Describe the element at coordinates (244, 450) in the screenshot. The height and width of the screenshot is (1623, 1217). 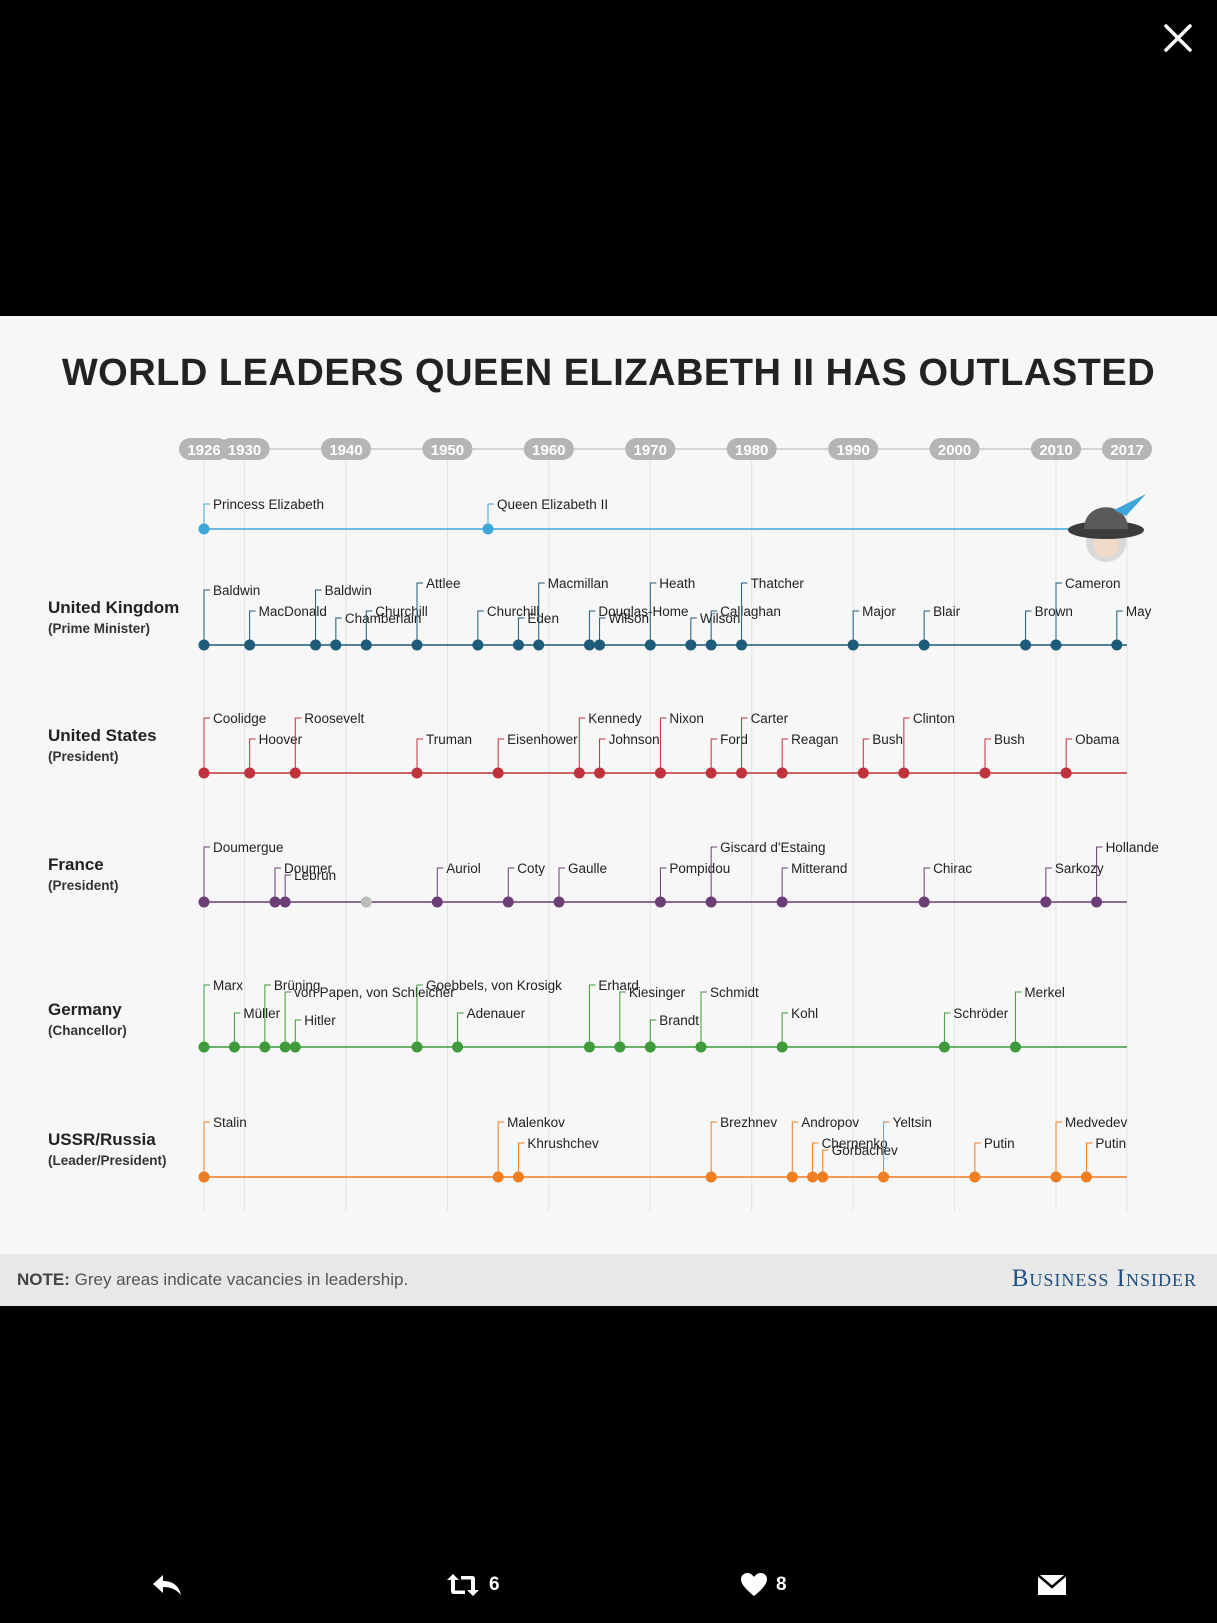
I see `year-tick-label: 1930` at that location.